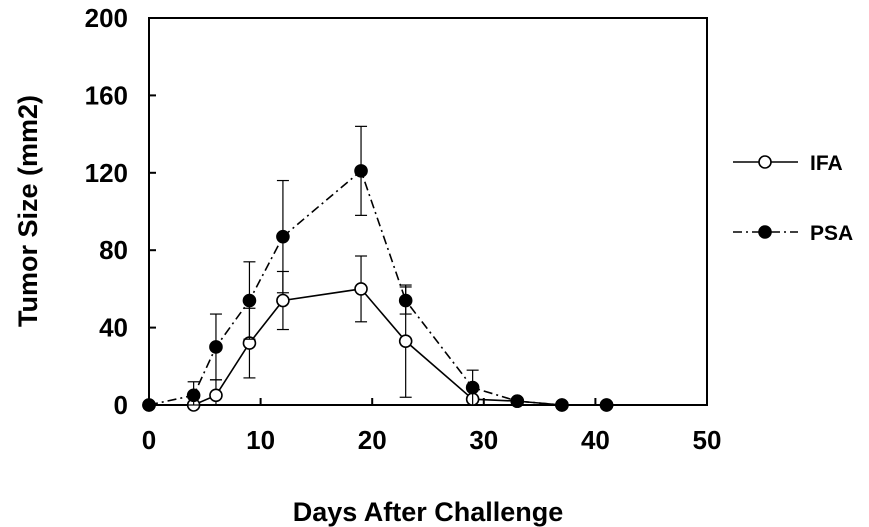 The width and height of the screenshot is (869, 527). I want to click on x-axis-title: Days After Challenge, so click(428, 512).